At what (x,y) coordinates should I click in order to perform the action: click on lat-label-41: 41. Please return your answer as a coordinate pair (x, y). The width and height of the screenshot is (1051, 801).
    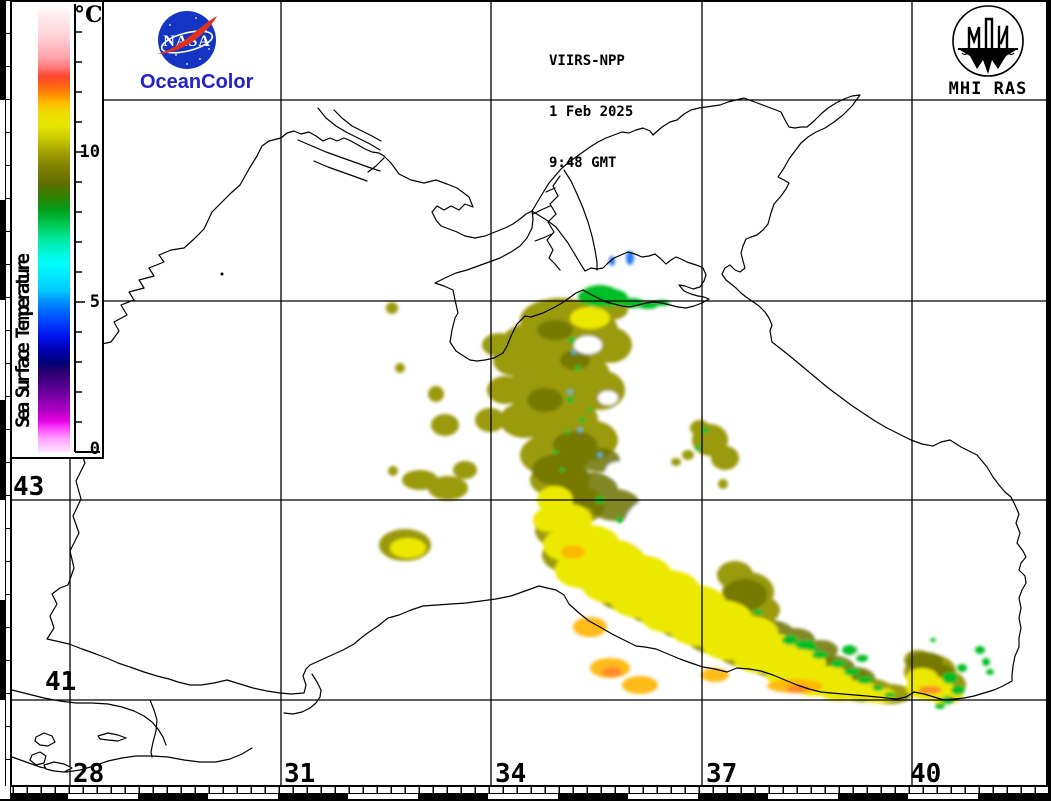
    Looking at the image, I should click on (61, 682).